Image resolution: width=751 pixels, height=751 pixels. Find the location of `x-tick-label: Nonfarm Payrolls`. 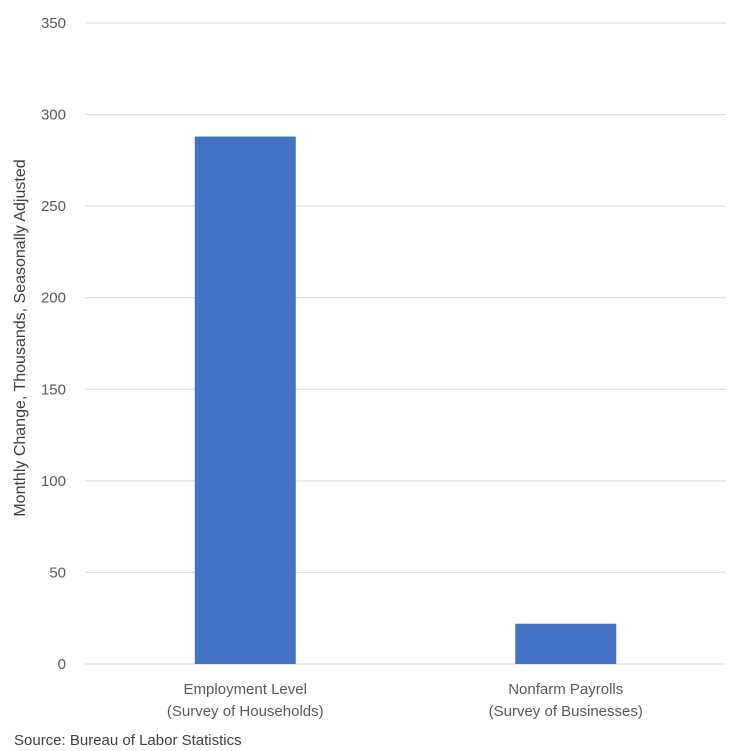

x-tick-label: Nonfarm Payrolls is located at coordinates (565, 689).